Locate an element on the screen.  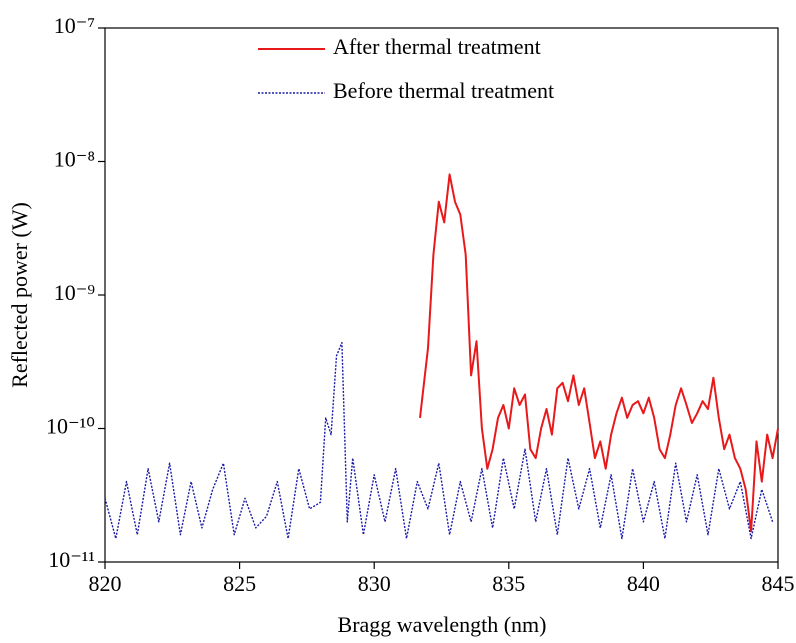
x-tick-label: 835 is located at coordinates (508, 583).